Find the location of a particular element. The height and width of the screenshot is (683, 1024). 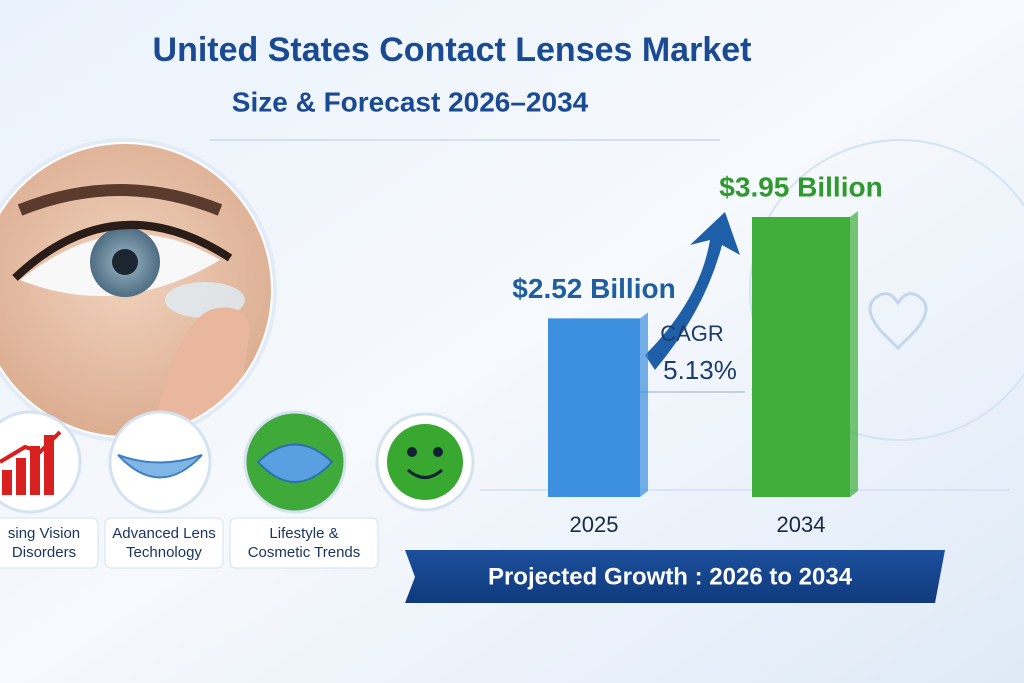

cagr-value: 5.13% is located at coordinates (700, 370).